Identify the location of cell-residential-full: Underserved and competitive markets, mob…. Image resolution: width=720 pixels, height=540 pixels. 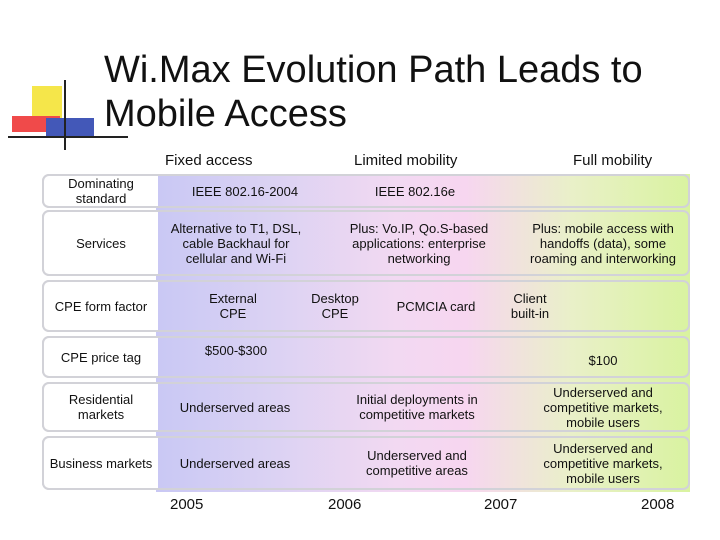
(603, 407).